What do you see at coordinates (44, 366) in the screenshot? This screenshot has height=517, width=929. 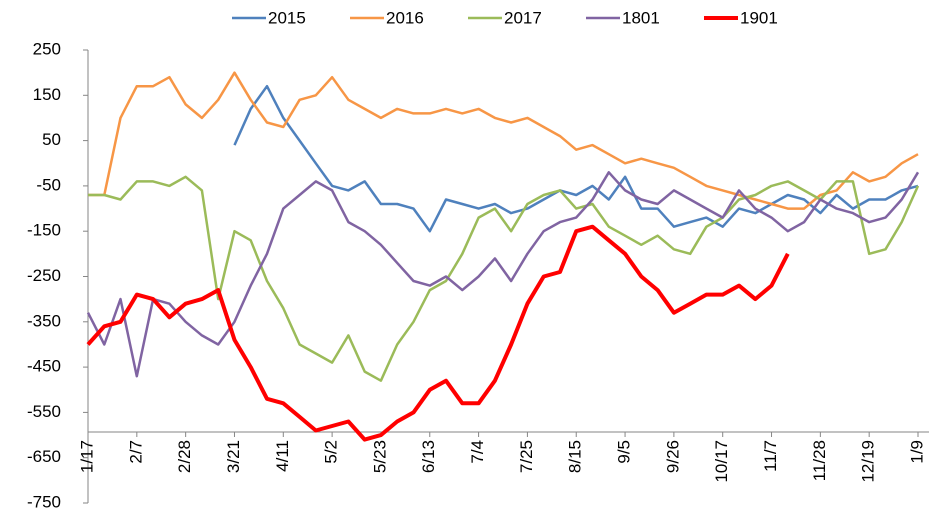 I see `y-tick-label: -450` at bounding box center [44, 366].